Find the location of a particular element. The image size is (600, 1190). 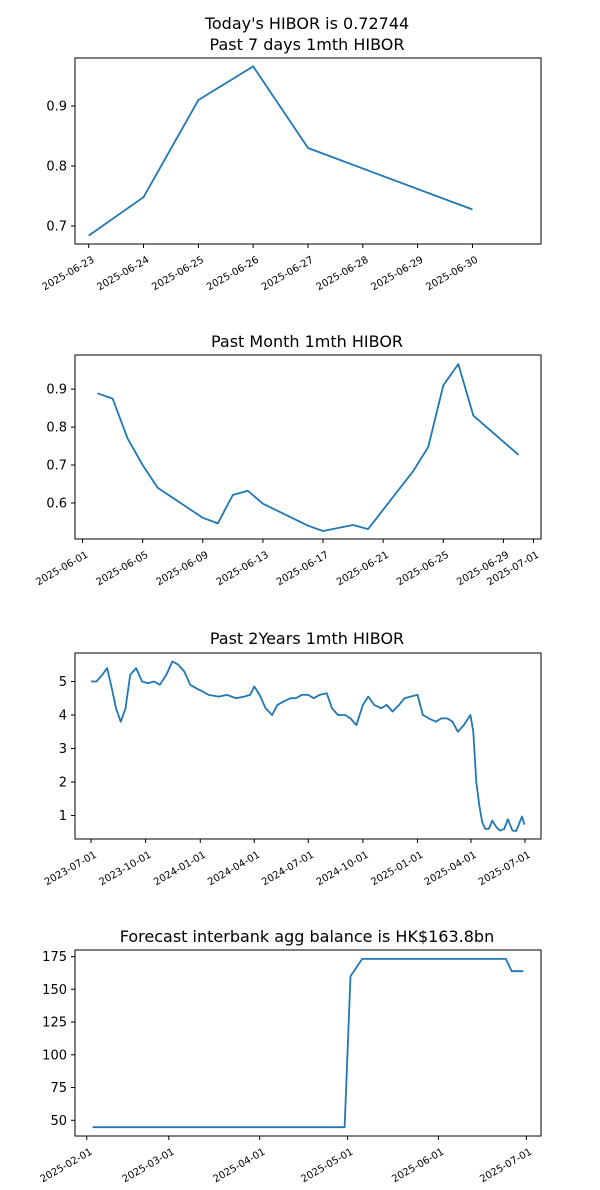

y-tick-label: 150 is located at coordinates (54, 990).